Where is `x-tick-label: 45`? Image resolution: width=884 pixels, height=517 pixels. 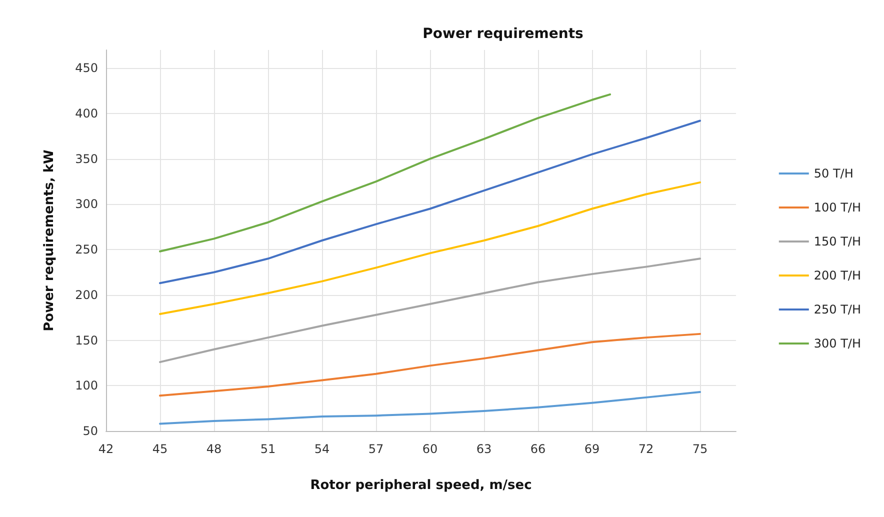
x-tick-label: 45 is located at coordinates (160, 449).